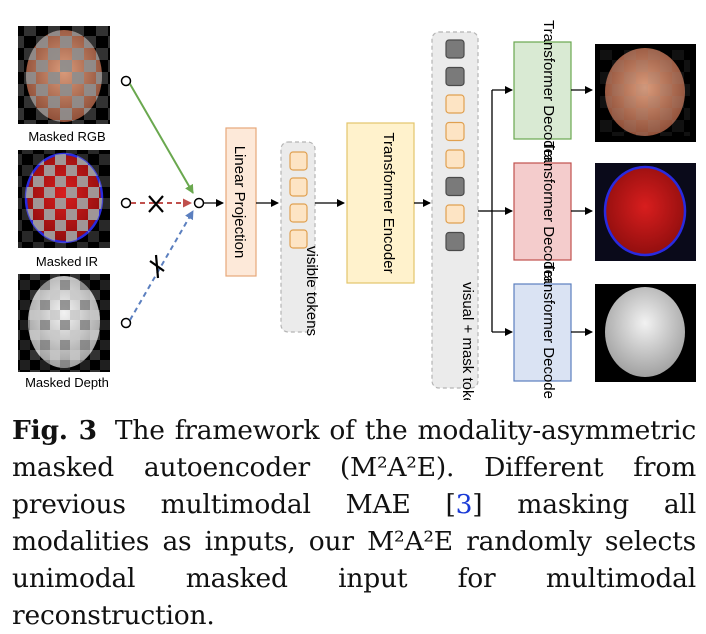  Describe the element at coordinates (64, 75) in the screenshot. I see `masked-rgb-image` at that location.